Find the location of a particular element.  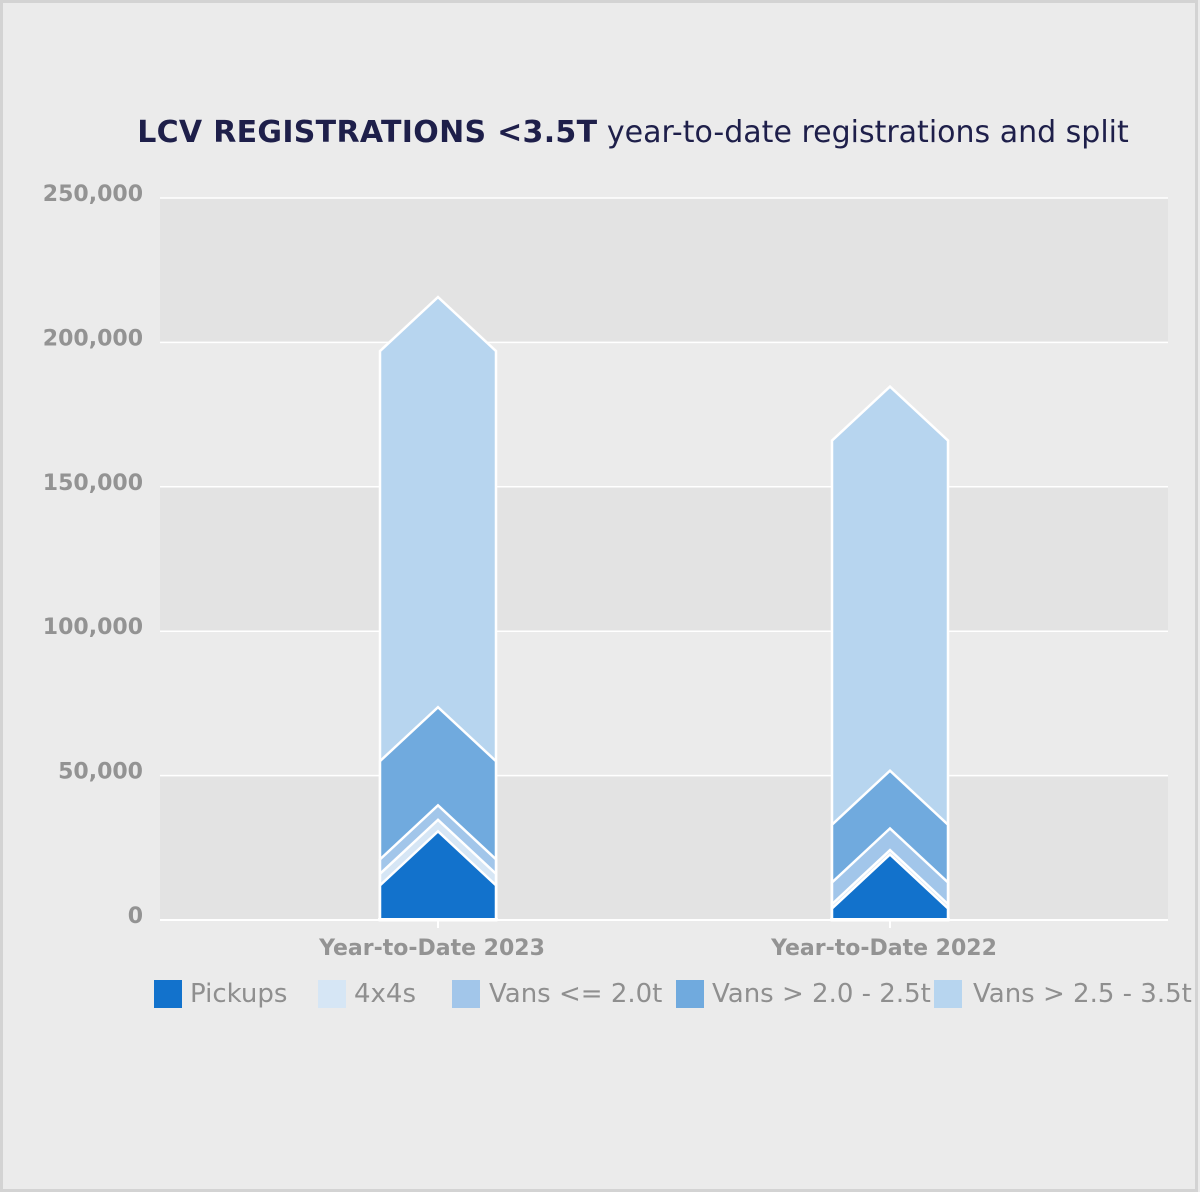

y-tick-label: 100,000 is located at coordinates (93, 627).